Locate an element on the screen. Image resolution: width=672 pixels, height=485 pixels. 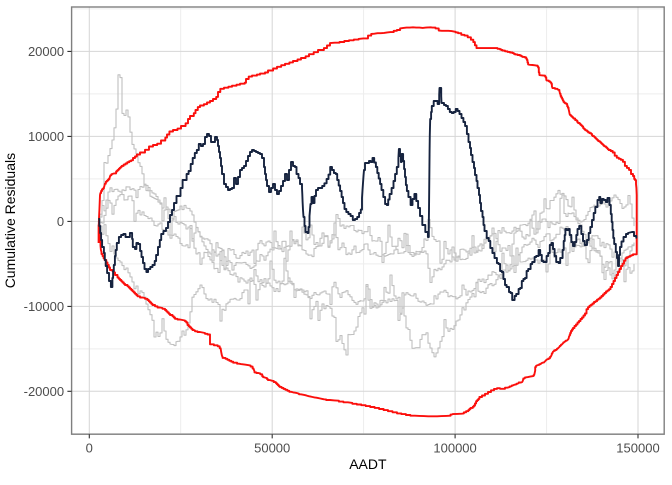
svg-text: 50000 is located at coordinates (272, 448).